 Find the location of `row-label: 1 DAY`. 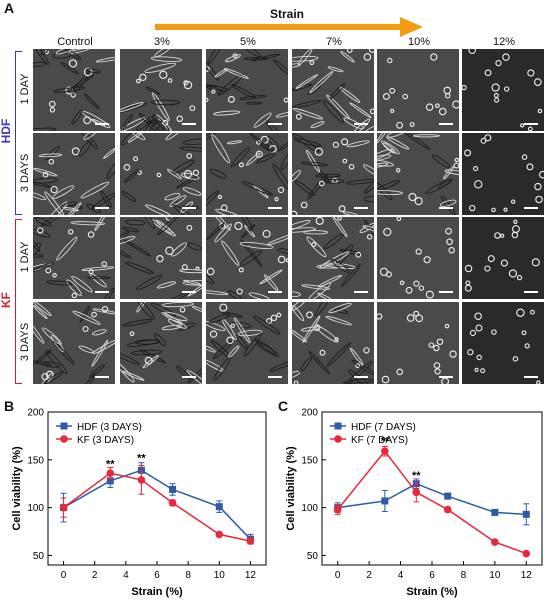

row-label: 1 DAY is located at coordinates (25, 257).